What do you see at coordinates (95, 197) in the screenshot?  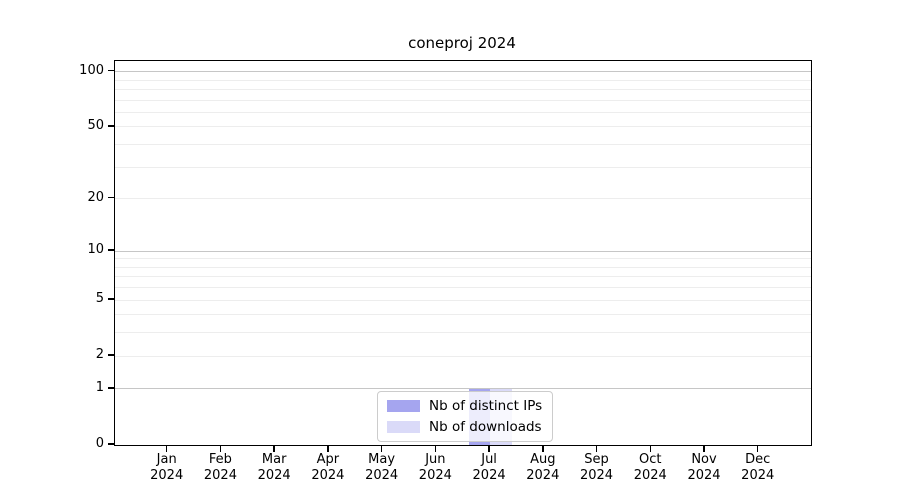 I see `y-axis-tick-label: 20` at bounding box center [95, 197].